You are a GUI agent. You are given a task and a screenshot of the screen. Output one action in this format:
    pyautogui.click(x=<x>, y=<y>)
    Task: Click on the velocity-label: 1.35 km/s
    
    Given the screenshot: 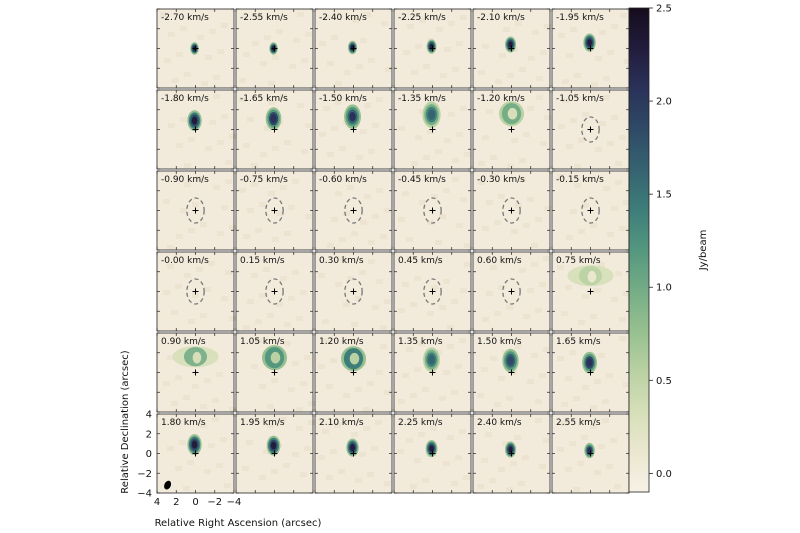 What is the action you would take?
    pyautogui.click(x=420, y=342)
    